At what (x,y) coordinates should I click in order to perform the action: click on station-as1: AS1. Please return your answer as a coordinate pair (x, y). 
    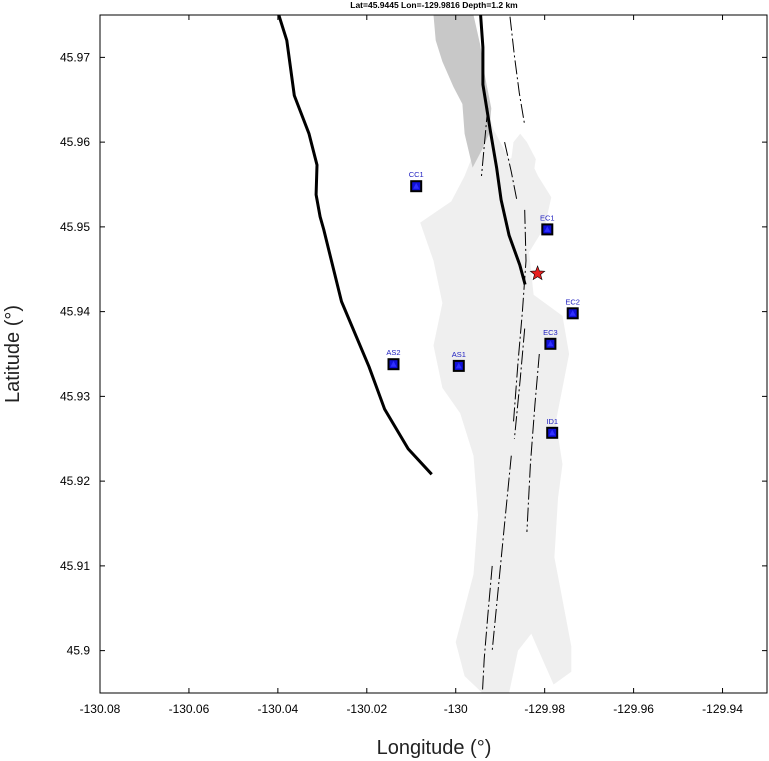
    Looking at the image, I should click on (459, 361).